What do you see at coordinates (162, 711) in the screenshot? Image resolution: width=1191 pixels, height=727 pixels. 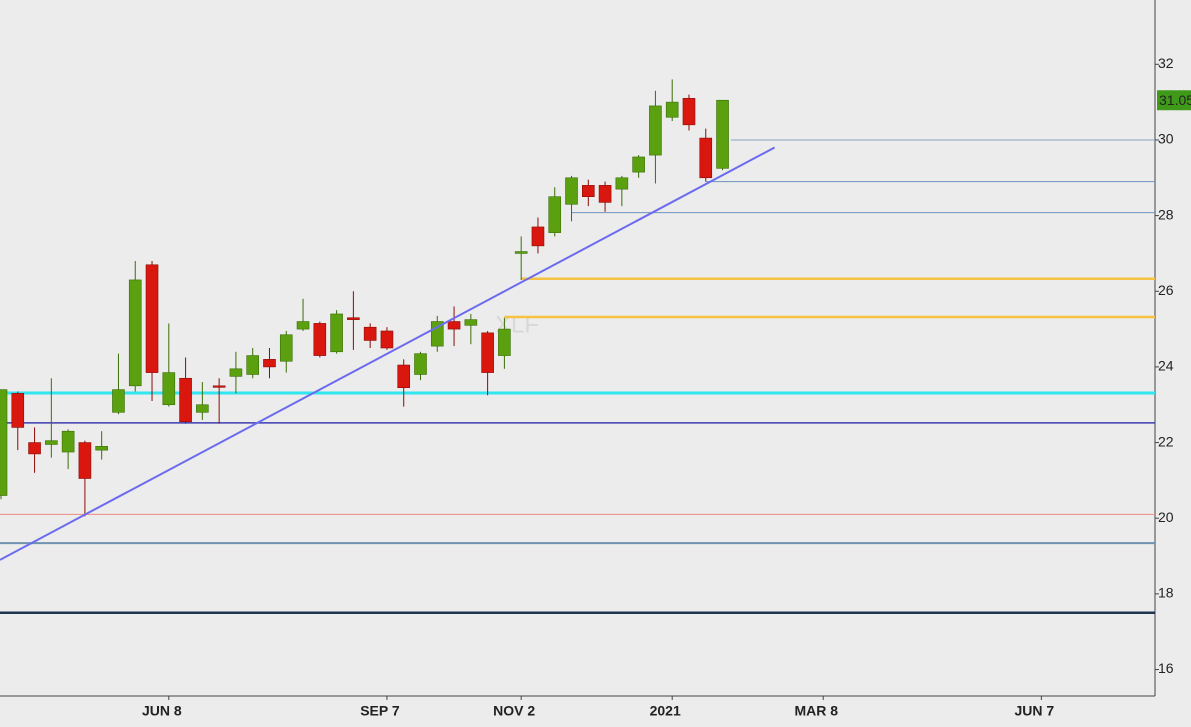 I see `x-tick-label: JUN 8` at bounding box center [162, 711].